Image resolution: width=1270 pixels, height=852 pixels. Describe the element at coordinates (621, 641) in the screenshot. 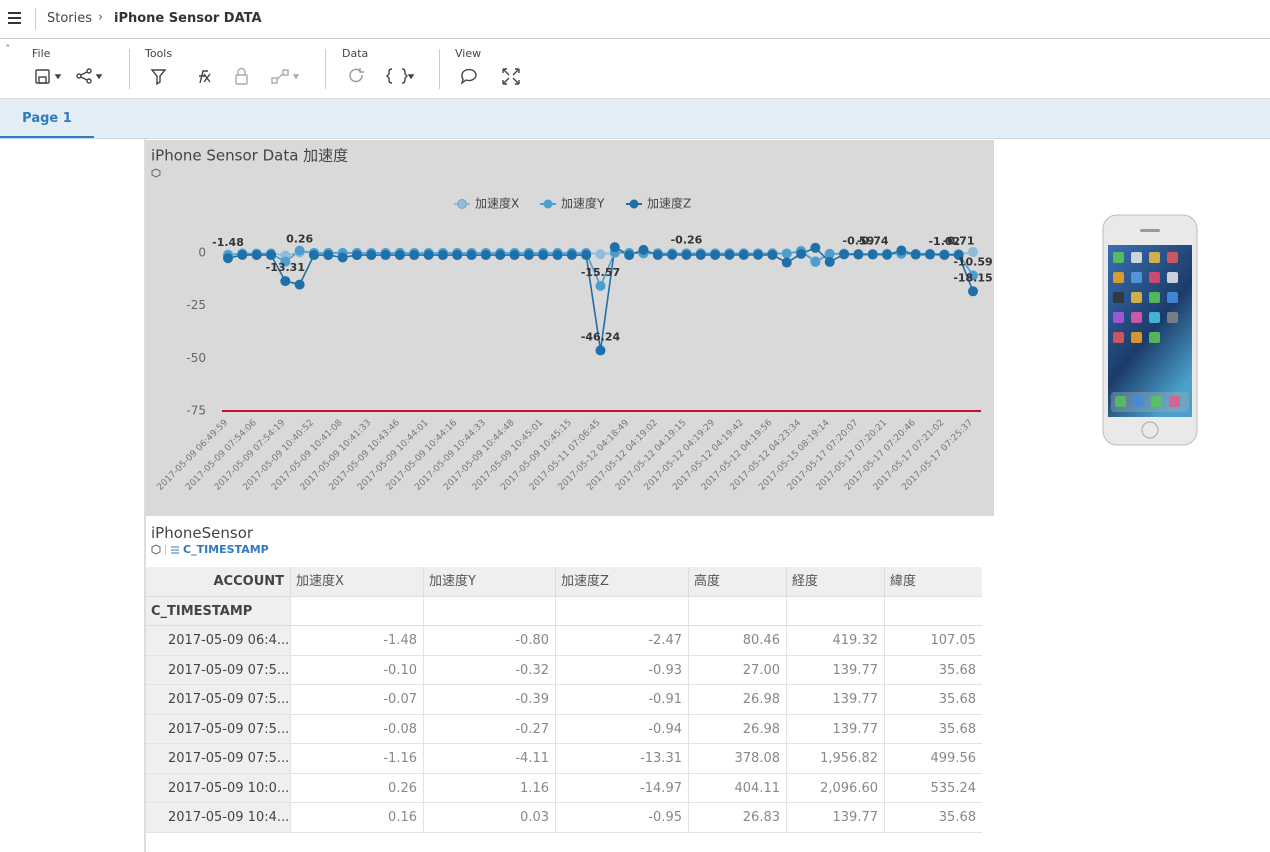

I see `table-cell: -2.47` at that location.